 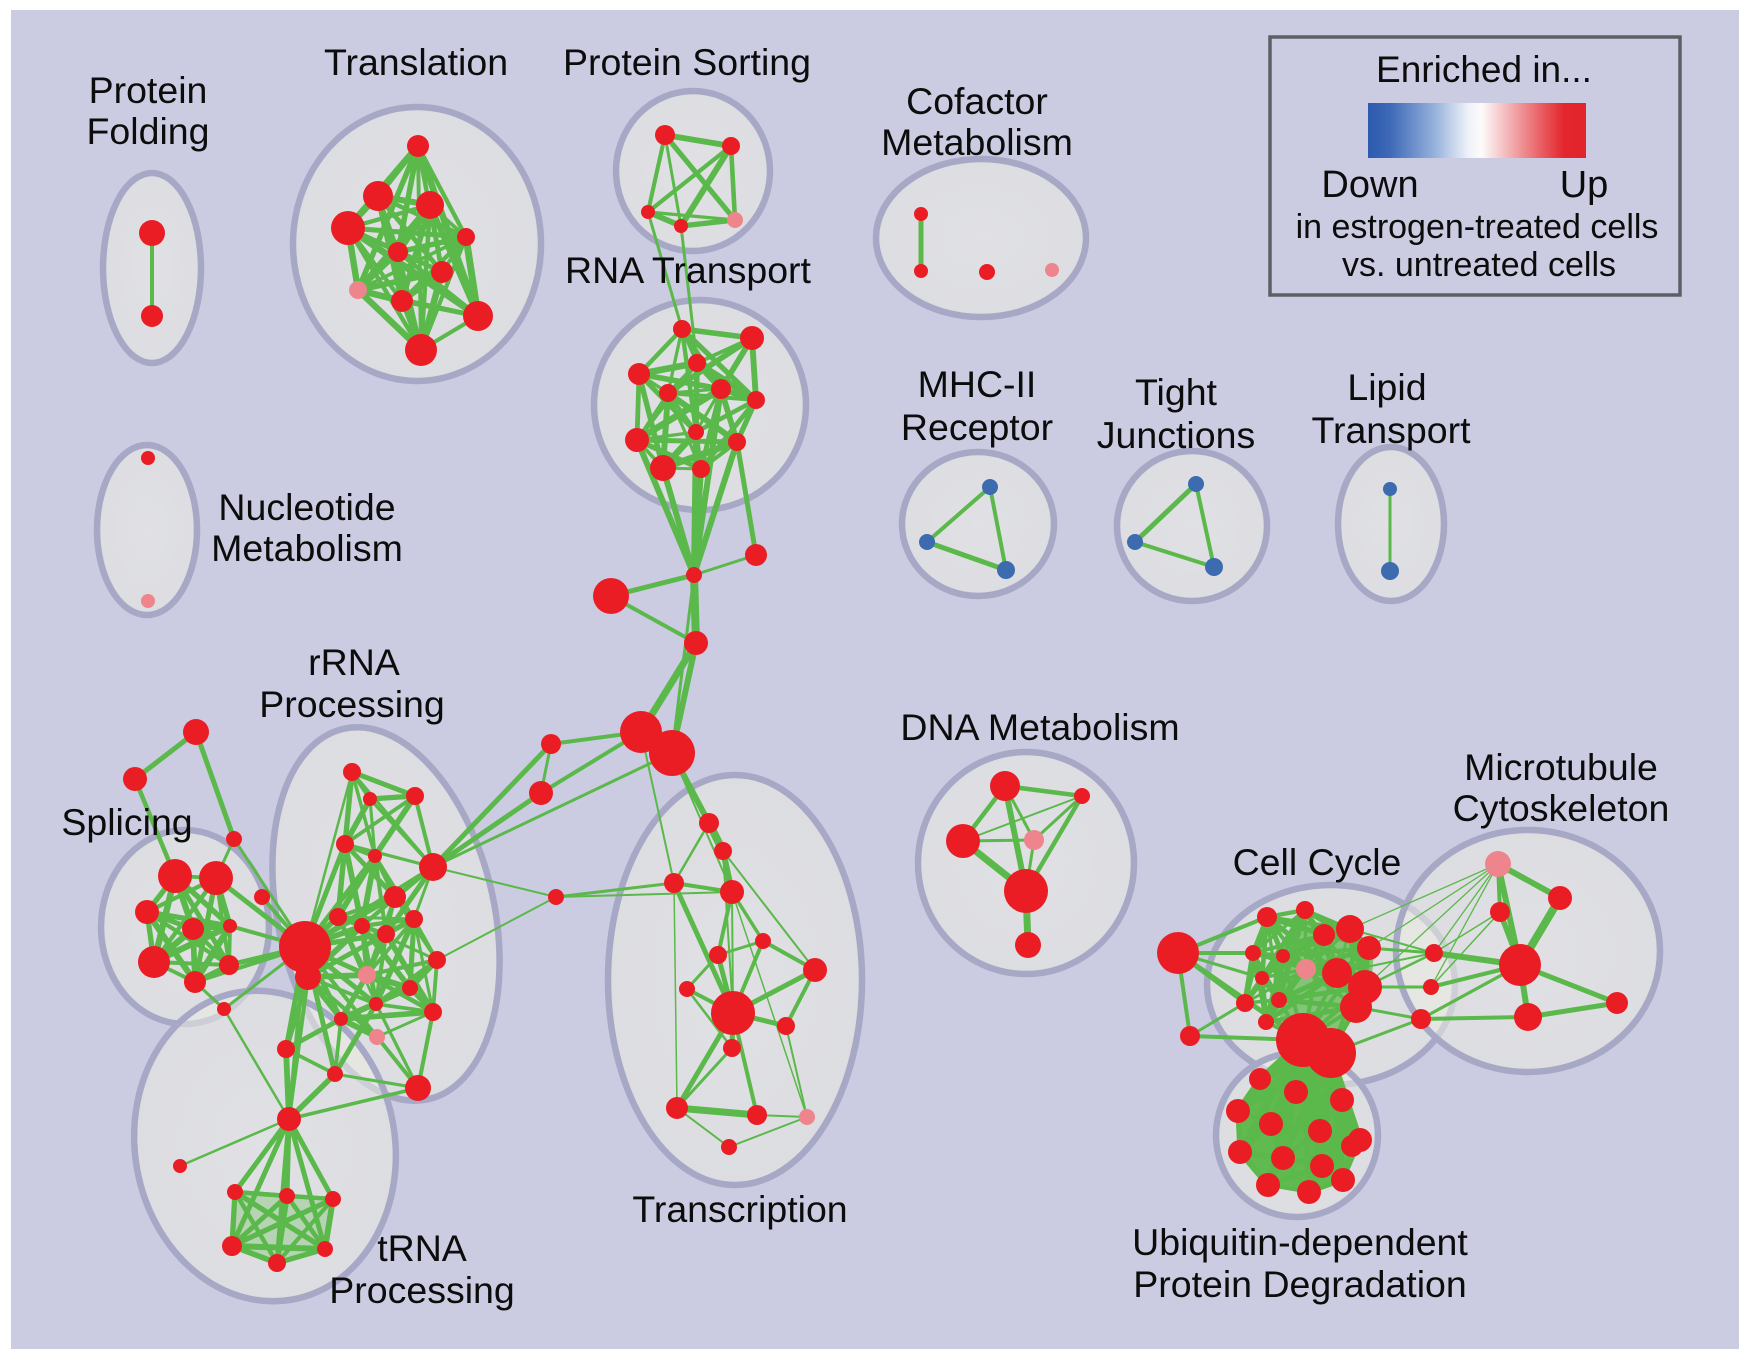 What do you see at coordinates (1317, 862) in the screenshot?
I see `svg-text: Cell Cycle` at bounding box center [1317, 862].